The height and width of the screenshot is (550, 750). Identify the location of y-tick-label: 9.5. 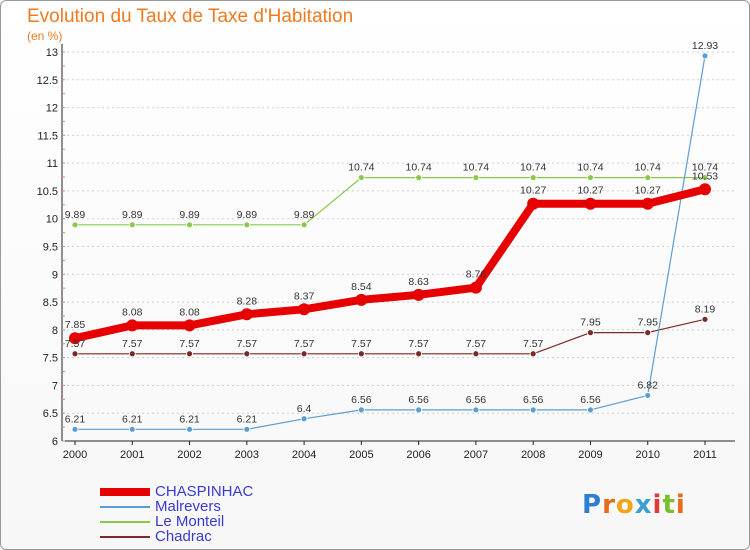
(50, 248).